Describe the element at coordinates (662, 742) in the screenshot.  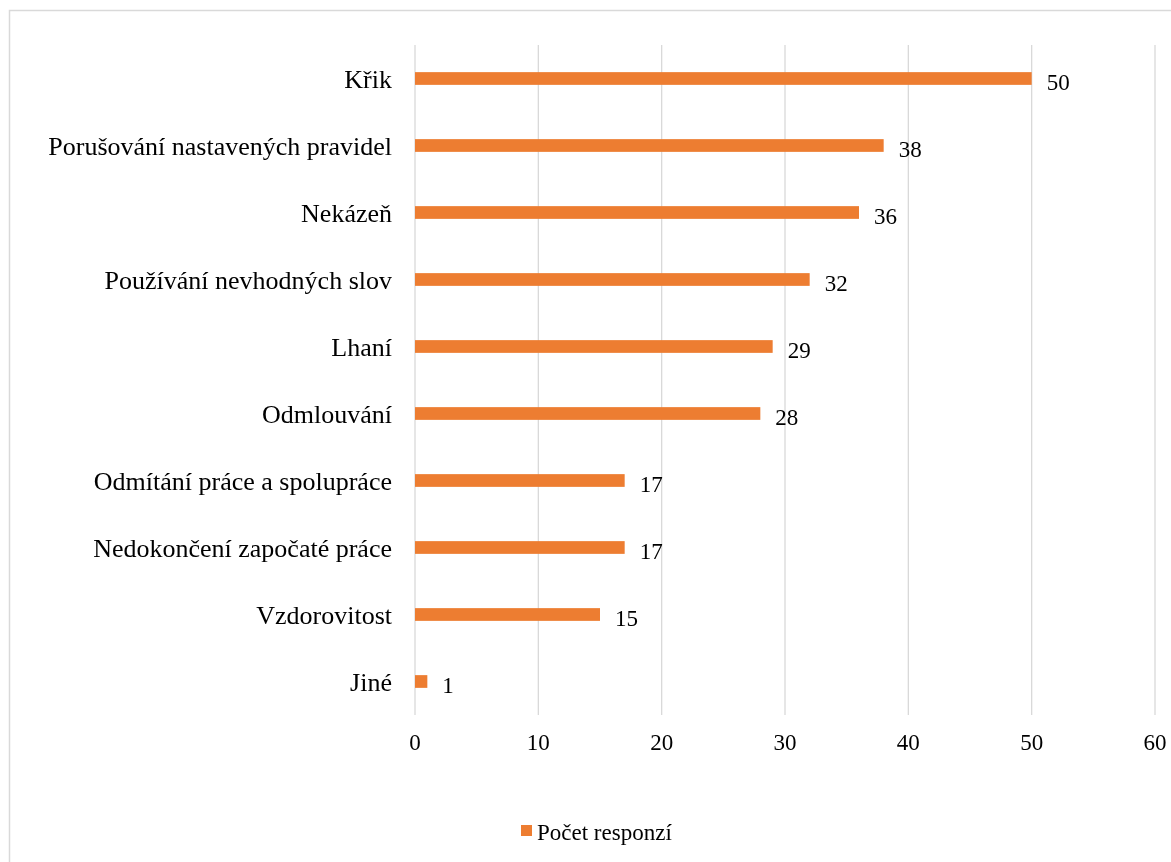
I see `x-tick-label: 20` at that location.